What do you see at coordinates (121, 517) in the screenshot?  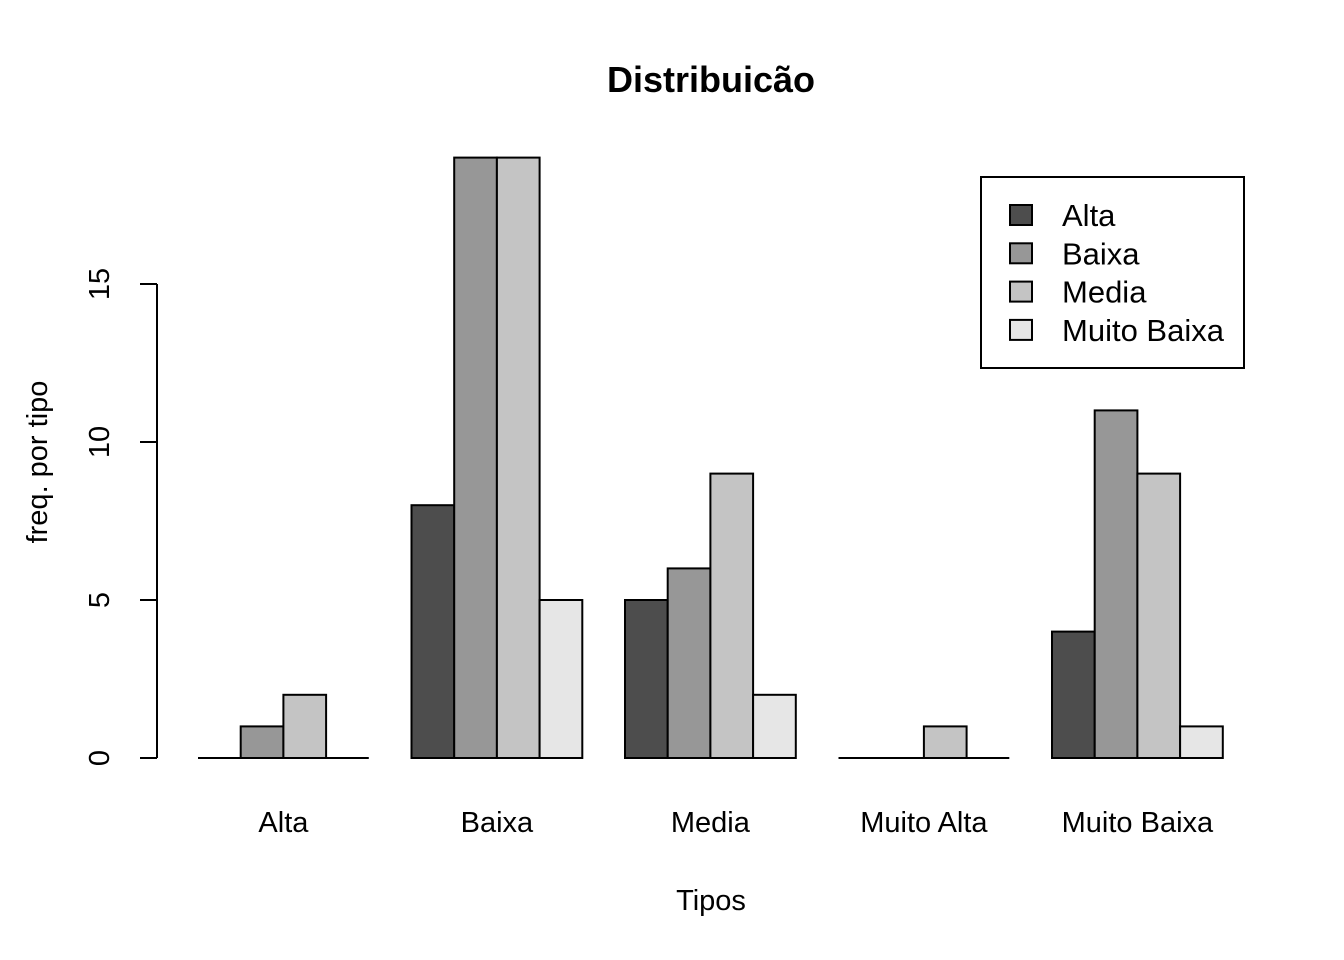 I see `y-axis: 0 5 10 15` at bounding box center [121, 517].